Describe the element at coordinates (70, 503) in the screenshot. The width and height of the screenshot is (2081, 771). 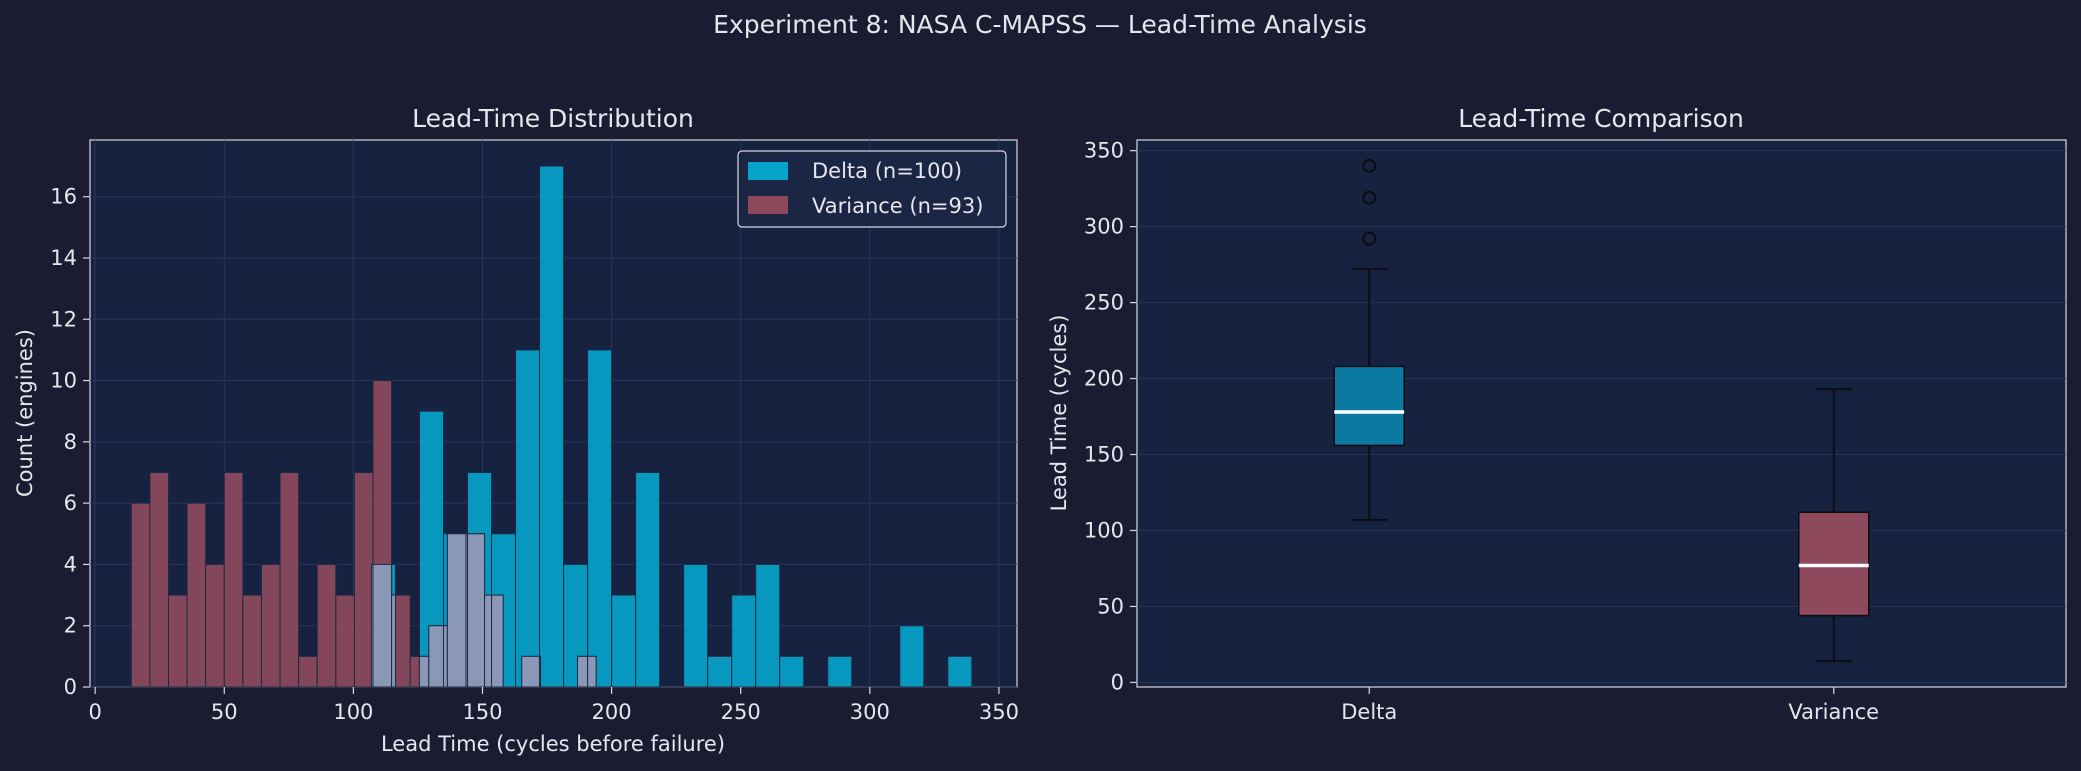
I see `y-tick-label: 6` at that location.